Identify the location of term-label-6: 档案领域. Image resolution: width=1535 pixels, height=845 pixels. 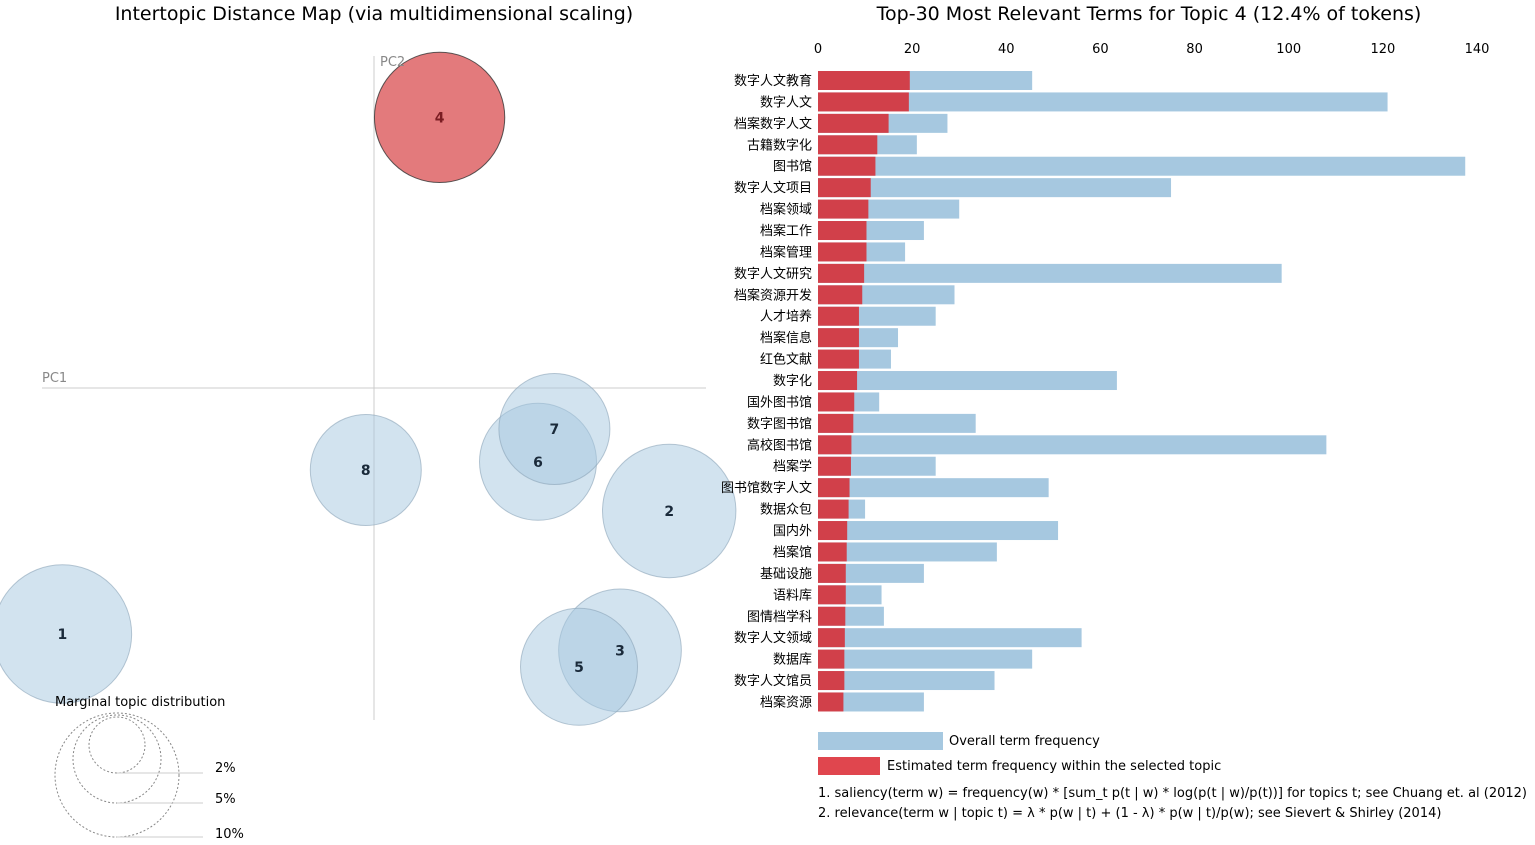
(786, 210).